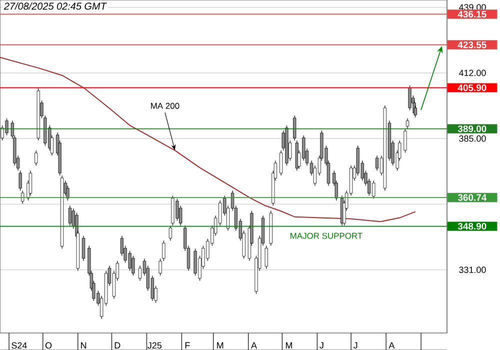 This screenshot has height=350, width=500. I want to click on x-tick-label: N, so click(83, 345).